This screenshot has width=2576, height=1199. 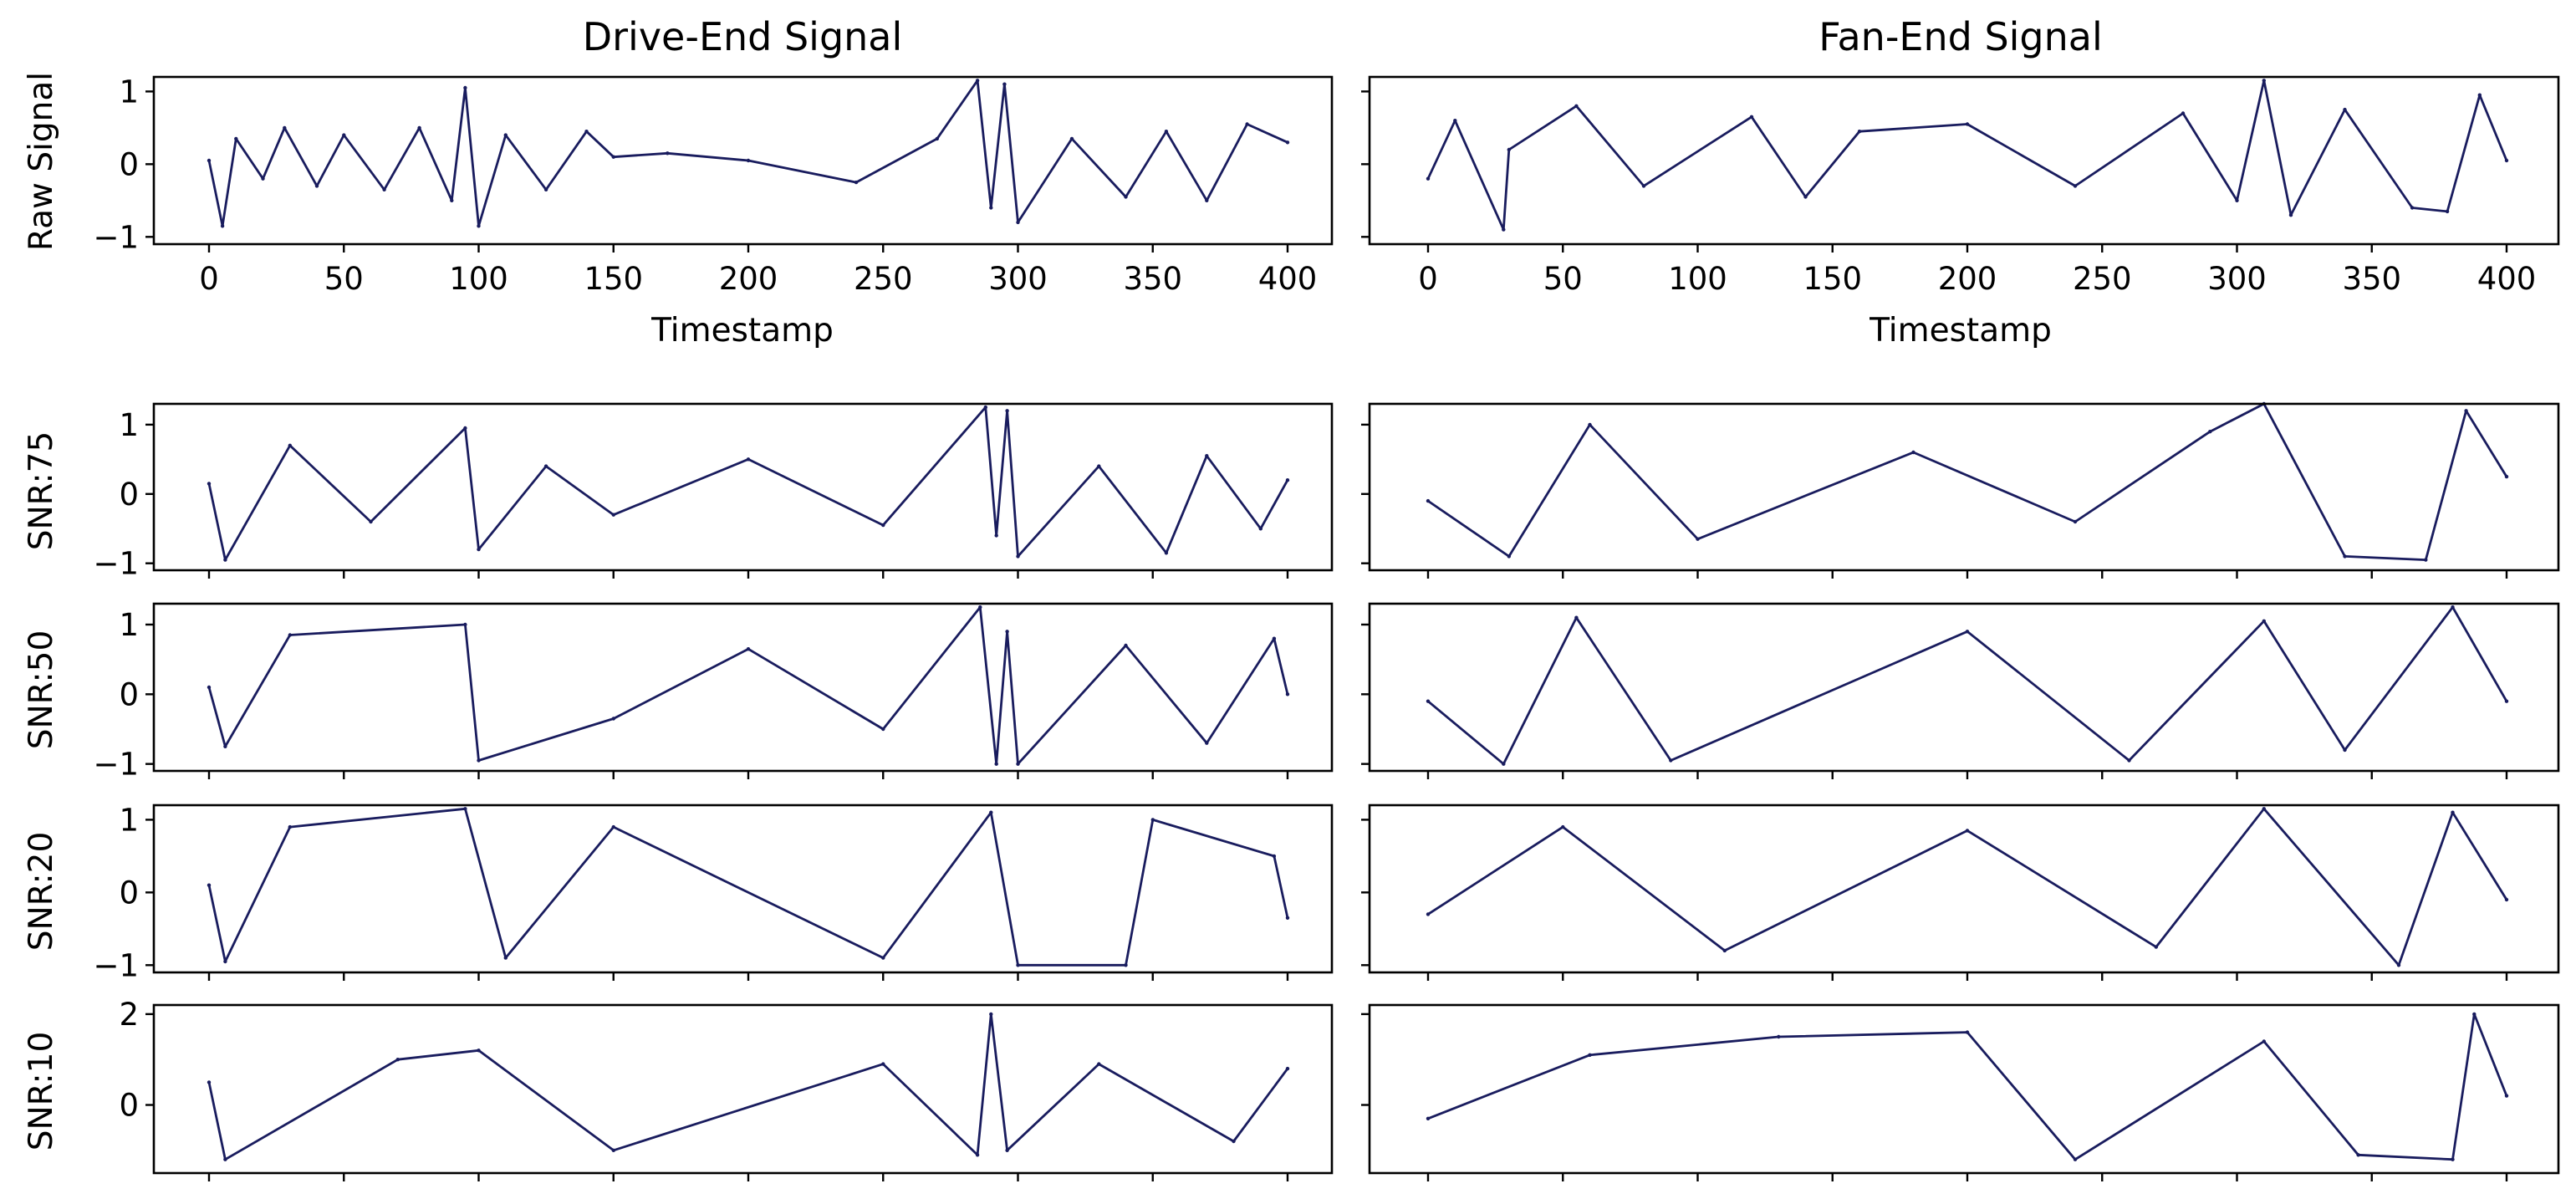 What do you see at coordinates (41, 892) in the screenshot?
I see `row-label-snr20: SNR:20` at bounding box center [41, 892].